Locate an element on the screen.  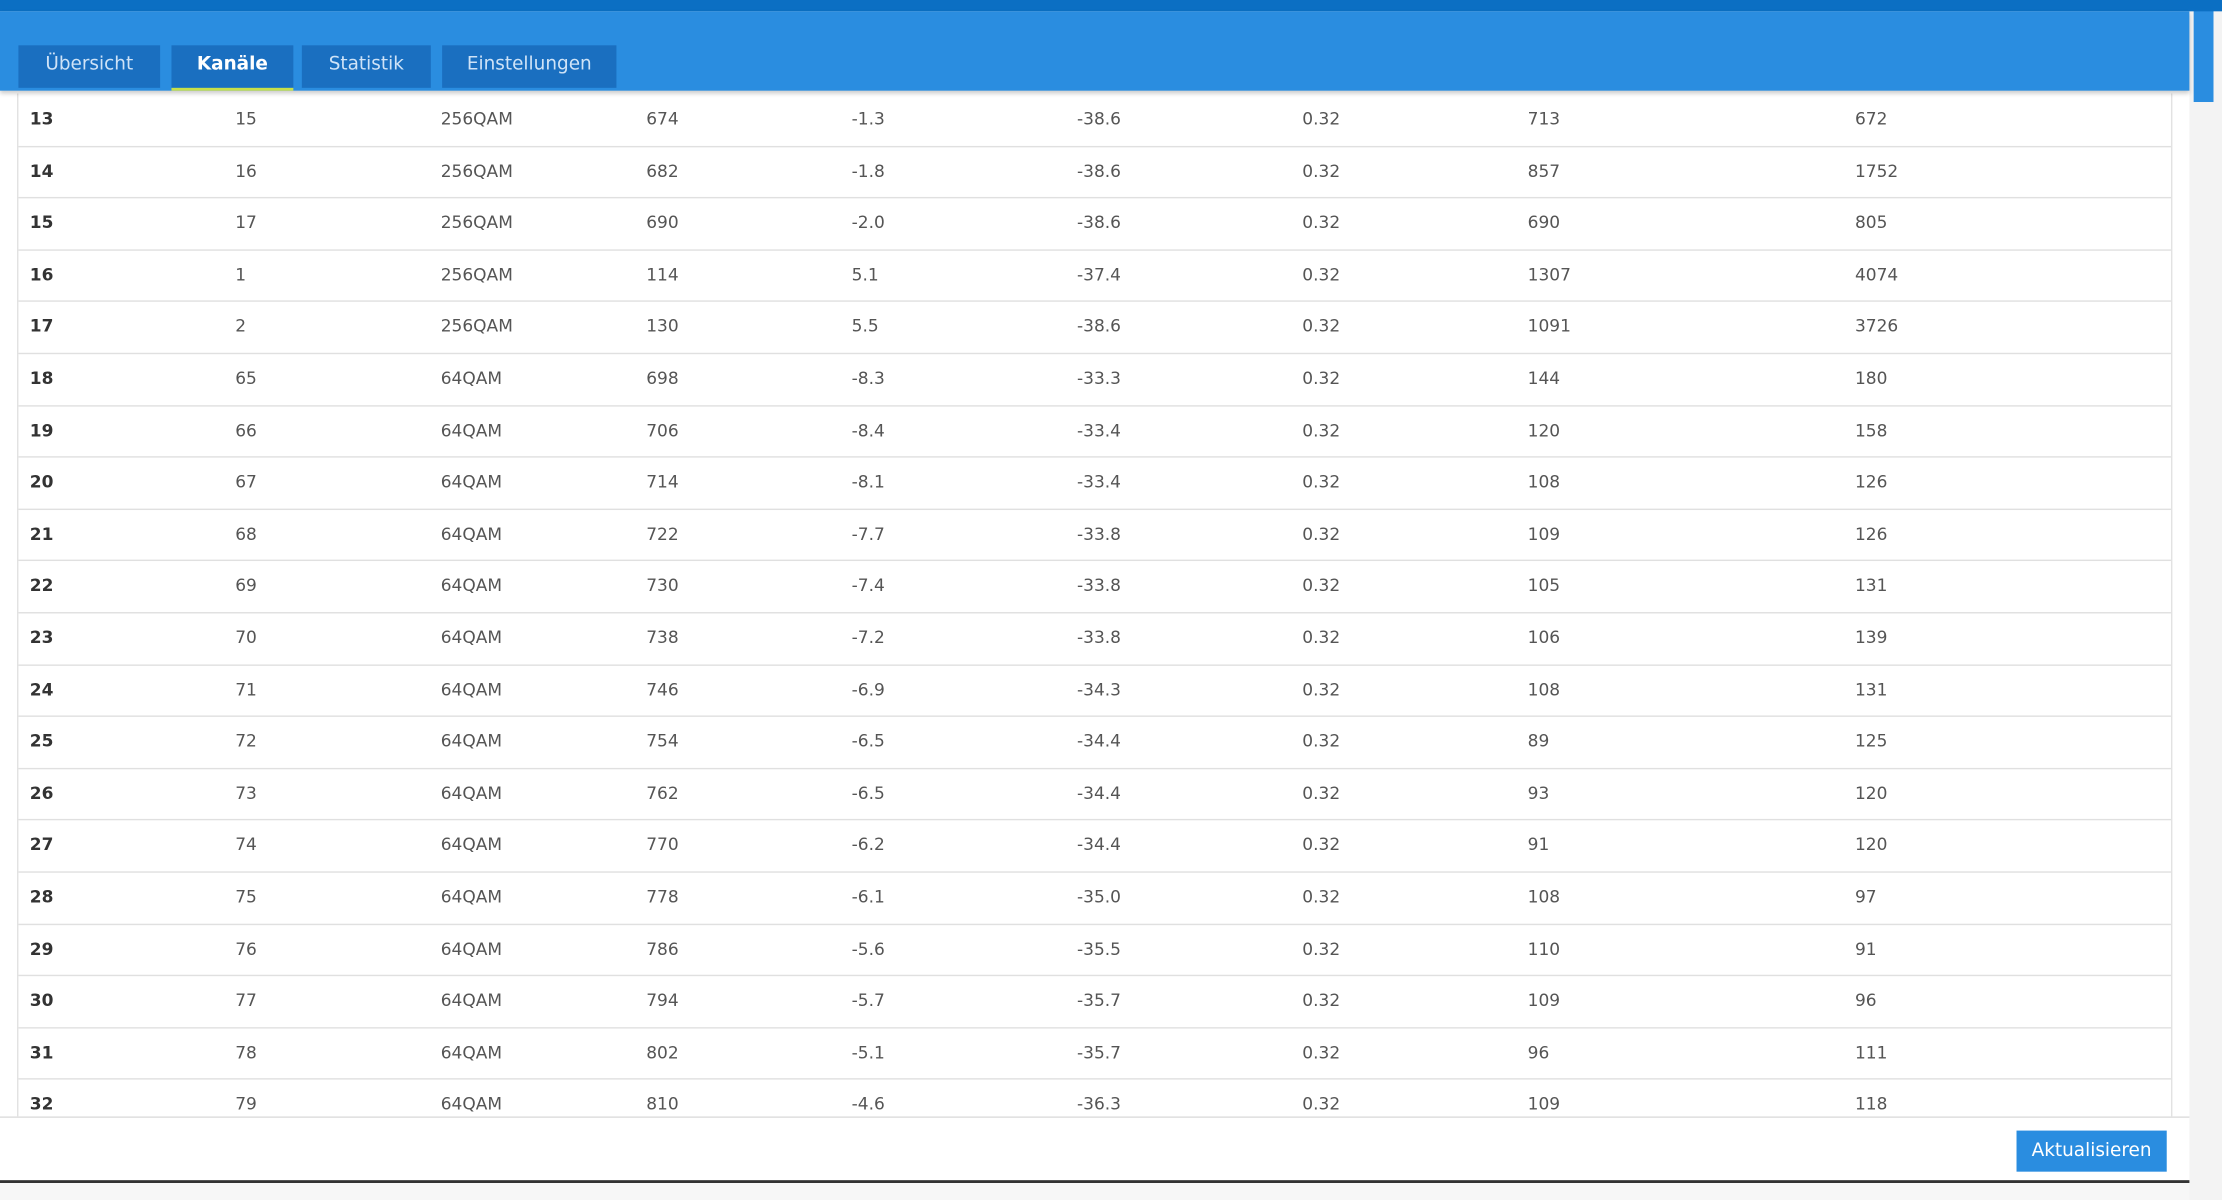
table-cell: 18 is located at coordinates (41, 378).